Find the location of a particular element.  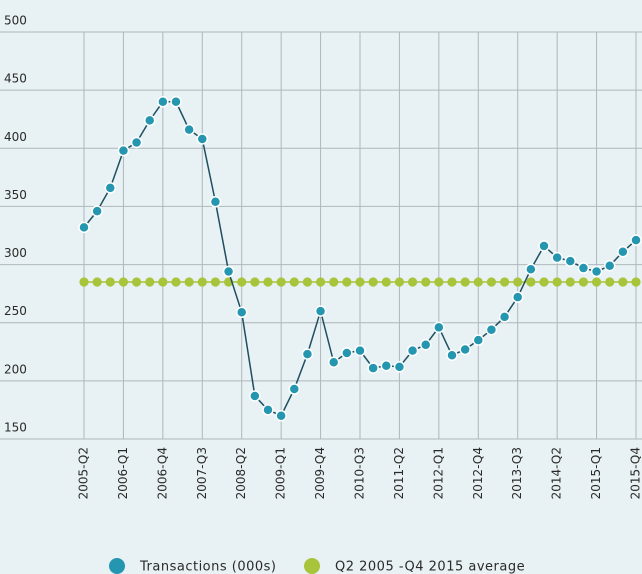

y-tick-label: 450 is located at coordinates (15, 79).